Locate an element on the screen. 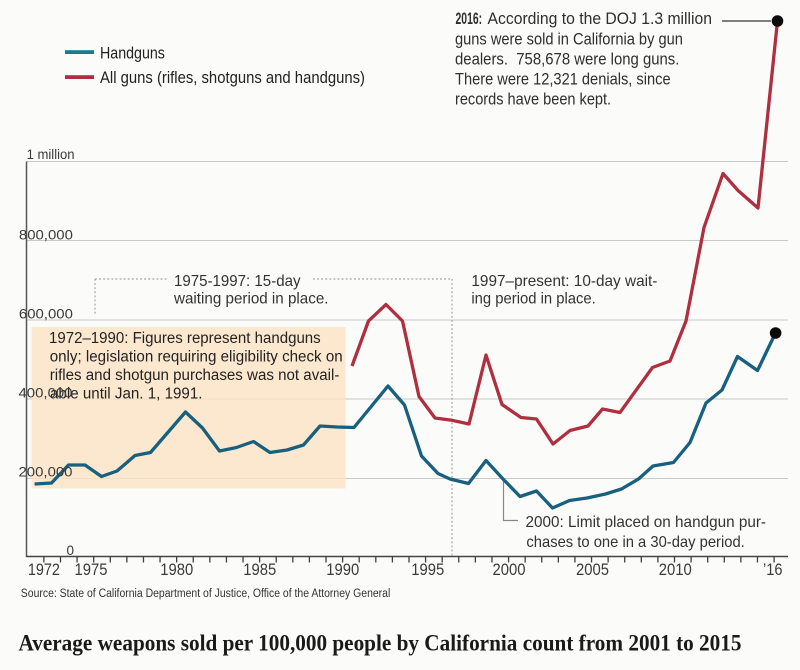 The height and width of the screenshot is (670, 800). svg-text: 800,000 is located at coordinates (46, 234).